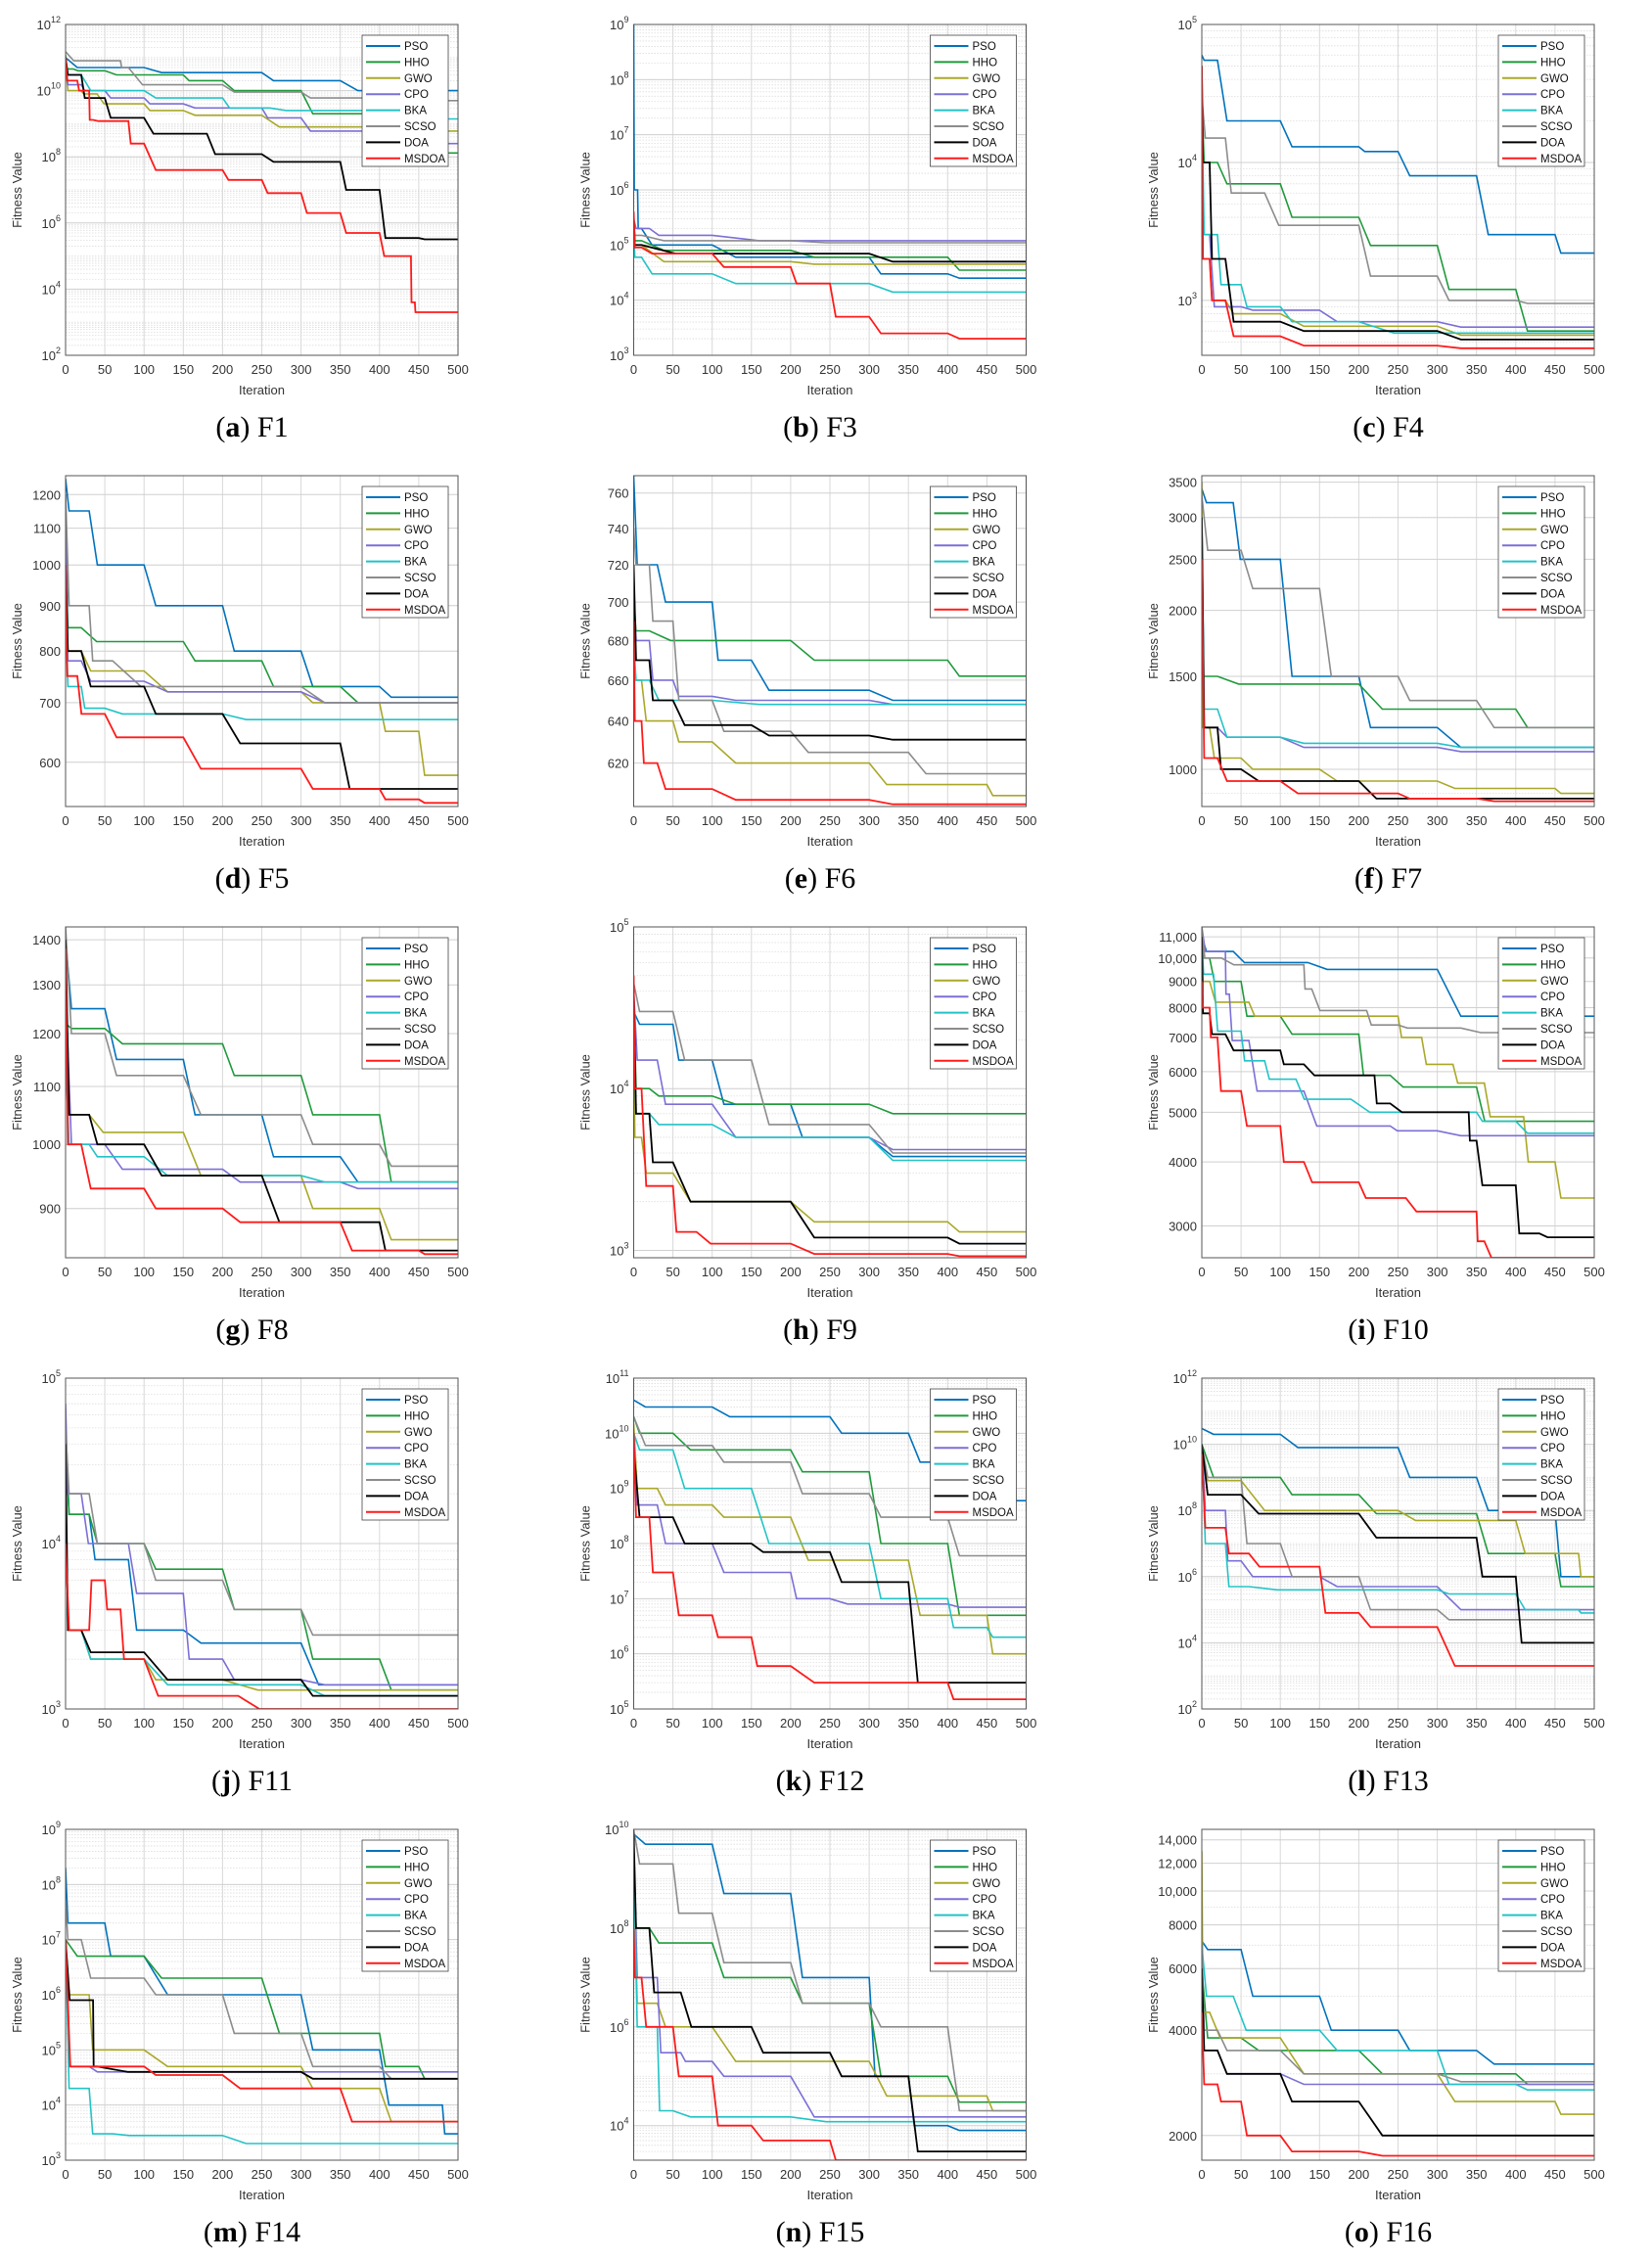  I want to click on x-tick-label: 500, so click(1026, 1723).